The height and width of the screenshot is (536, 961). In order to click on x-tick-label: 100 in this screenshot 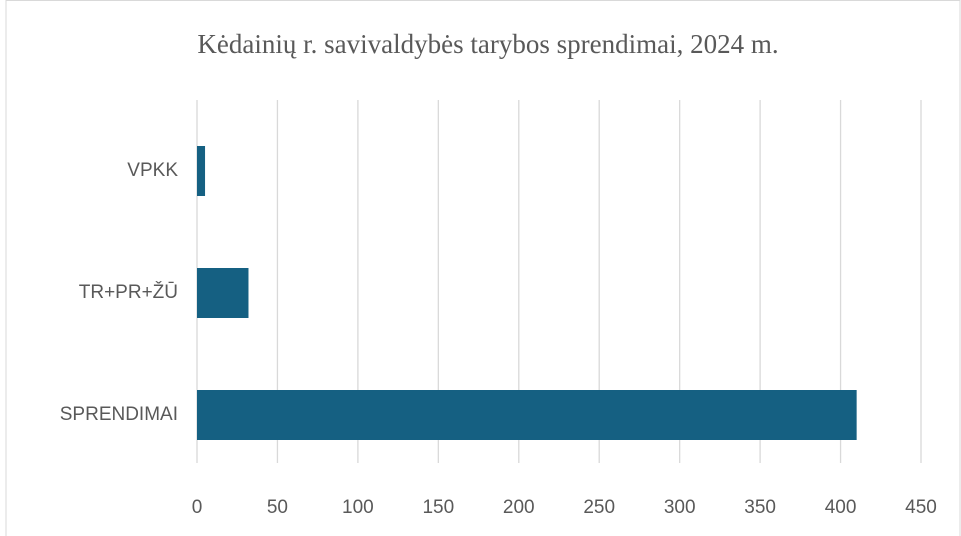, I will do `click(358, 507)`.